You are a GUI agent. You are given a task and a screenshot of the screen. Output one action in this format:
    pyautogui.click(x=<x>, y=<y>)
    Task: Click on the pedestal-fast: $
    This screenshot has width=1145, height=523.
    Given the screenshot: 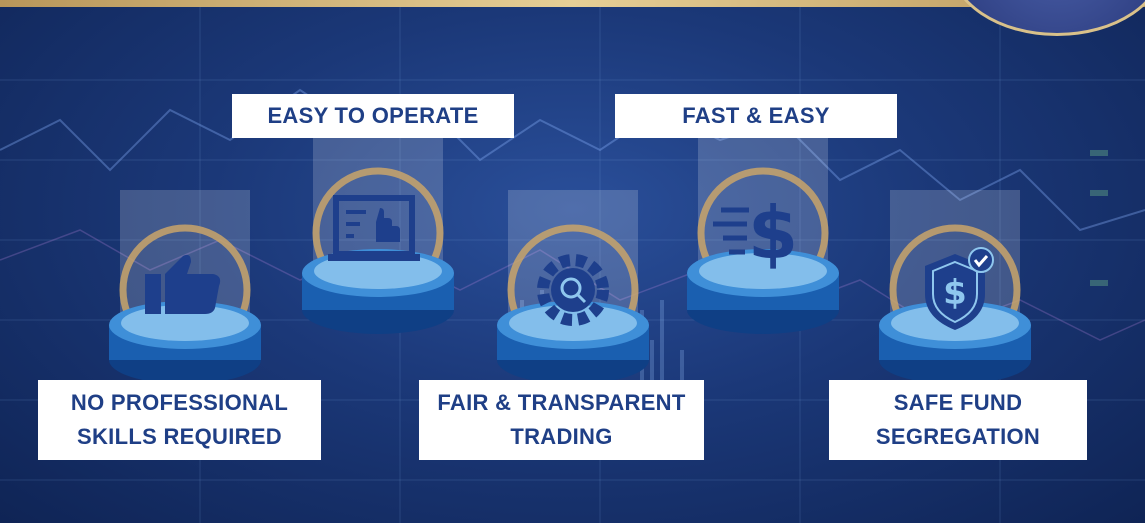 What is the action you would take?
    pyautogui.click(x=763, y=236)
    